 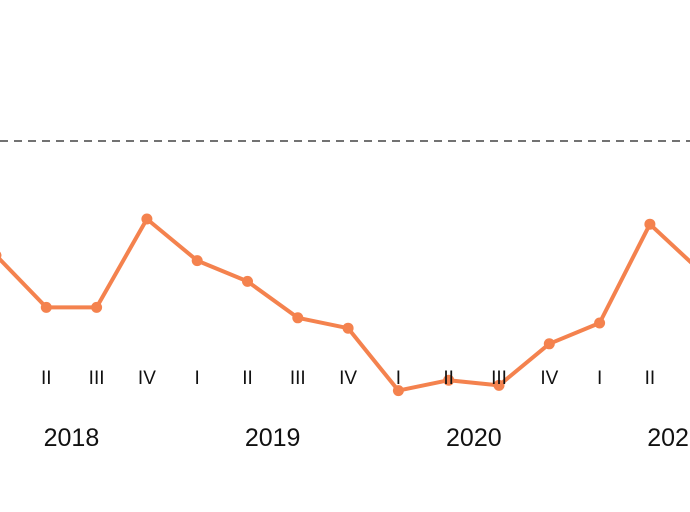 What do you see at coordinates (367, 438) in the screenshot?
I see `year-labels: 2018 2019 2020 2021` at bounding box center [367, 438].